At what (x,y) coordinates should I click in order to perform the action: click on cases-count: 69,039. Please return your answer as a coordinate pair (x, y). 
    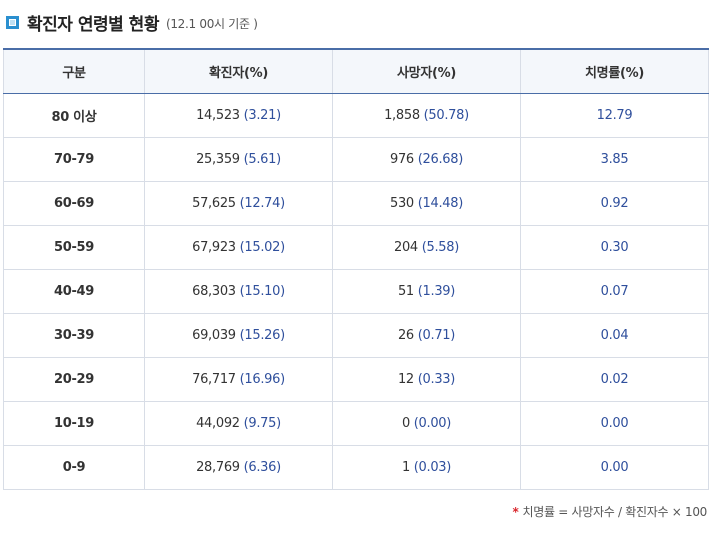
    Looking at the image, I should click on (214, 335).